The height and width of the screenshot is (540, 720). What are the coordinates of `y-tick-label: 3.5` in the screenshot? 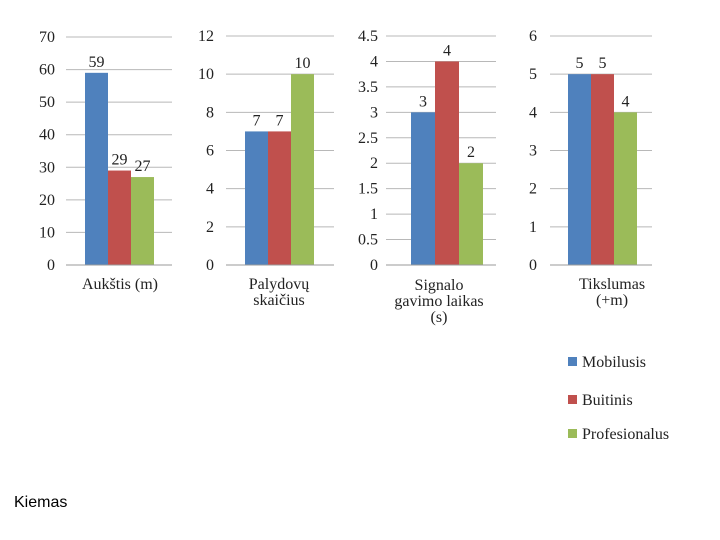 It's located at (368, 87).